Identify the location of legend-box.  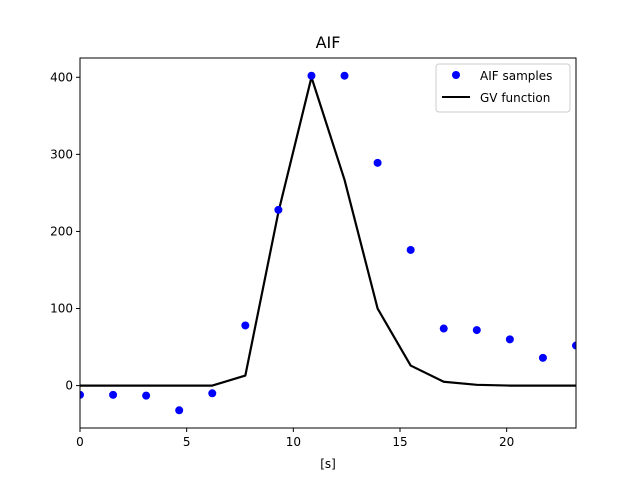
(503, 88).